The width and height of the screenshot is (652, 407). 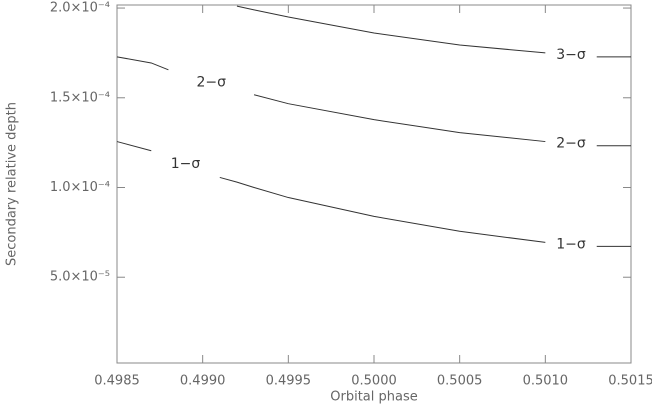 I want to click on contour-label: 3−σ, so click(x=571, y=55).